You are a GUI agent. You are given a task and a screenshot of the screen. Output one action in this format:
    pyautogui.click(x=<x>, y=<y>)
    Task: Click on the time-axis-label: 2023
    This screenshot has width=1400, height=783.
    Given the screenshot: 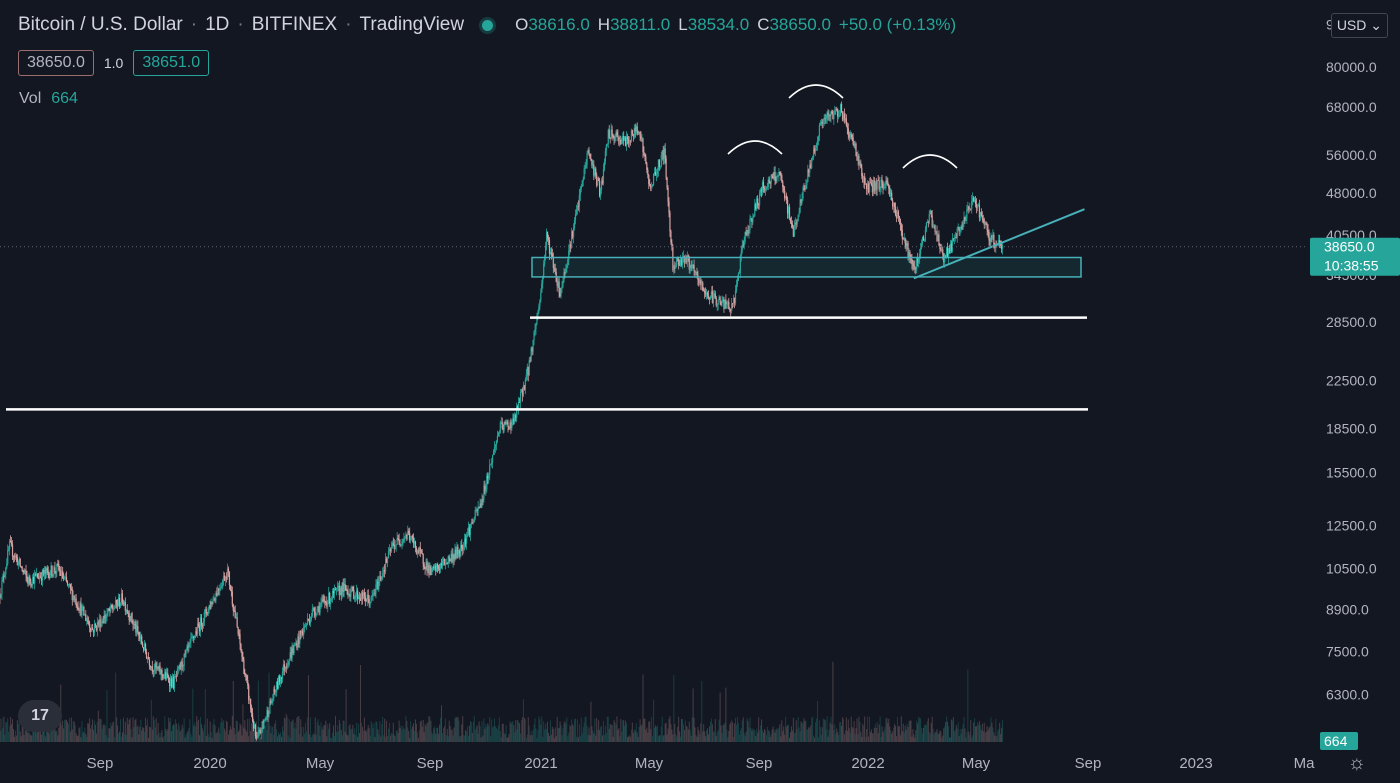 What is the action you would take?
    pyautogui.click(x=1195, y=763)
    